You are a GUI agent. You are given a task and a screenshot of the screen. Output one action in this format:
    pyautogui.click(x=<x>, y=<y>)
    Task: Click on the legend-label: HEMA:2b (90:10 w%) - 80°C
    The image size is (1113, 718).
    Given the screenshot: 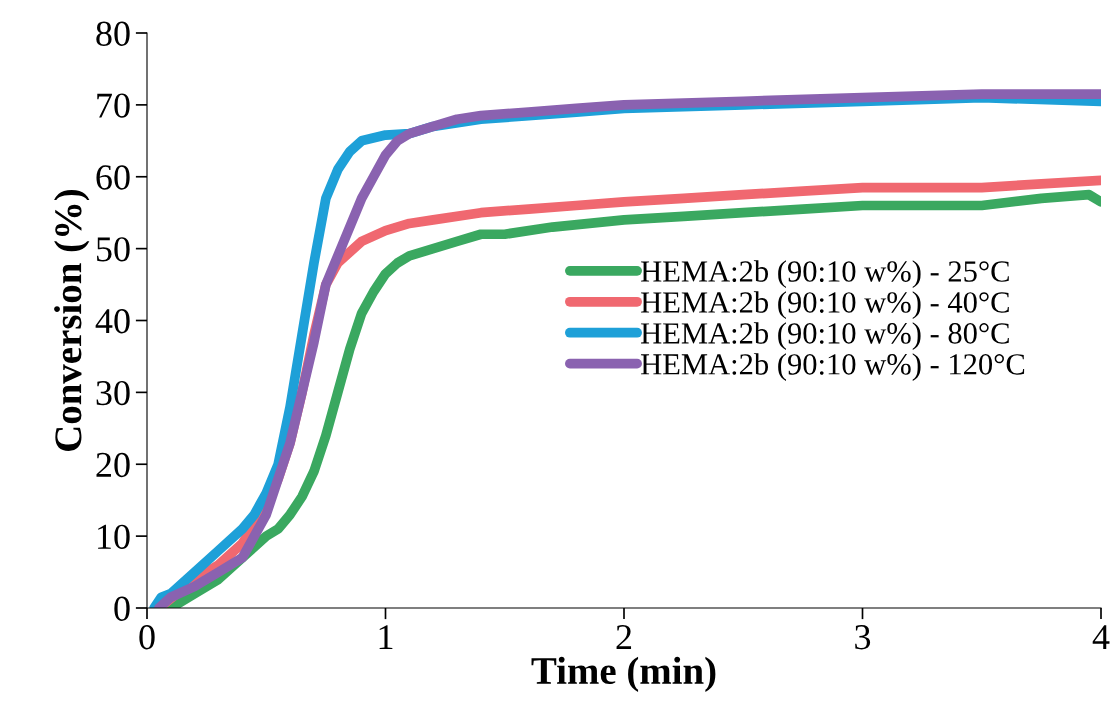 What is the action you would take?
    pyautogui.click(x=825, y=336)
    